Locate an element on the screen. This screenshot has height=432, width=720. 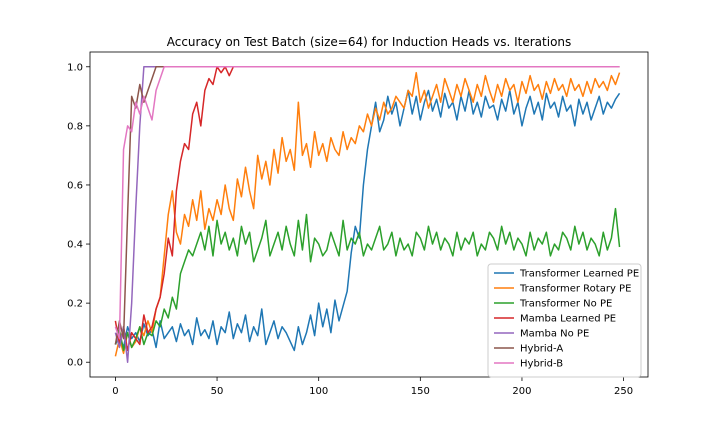
y-tick-label: 0.2 is located at coordinates (75, 304).